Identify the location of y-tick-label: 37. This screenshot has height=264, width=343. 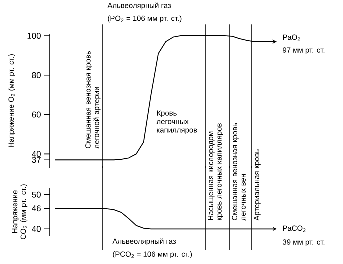
(36, 160).